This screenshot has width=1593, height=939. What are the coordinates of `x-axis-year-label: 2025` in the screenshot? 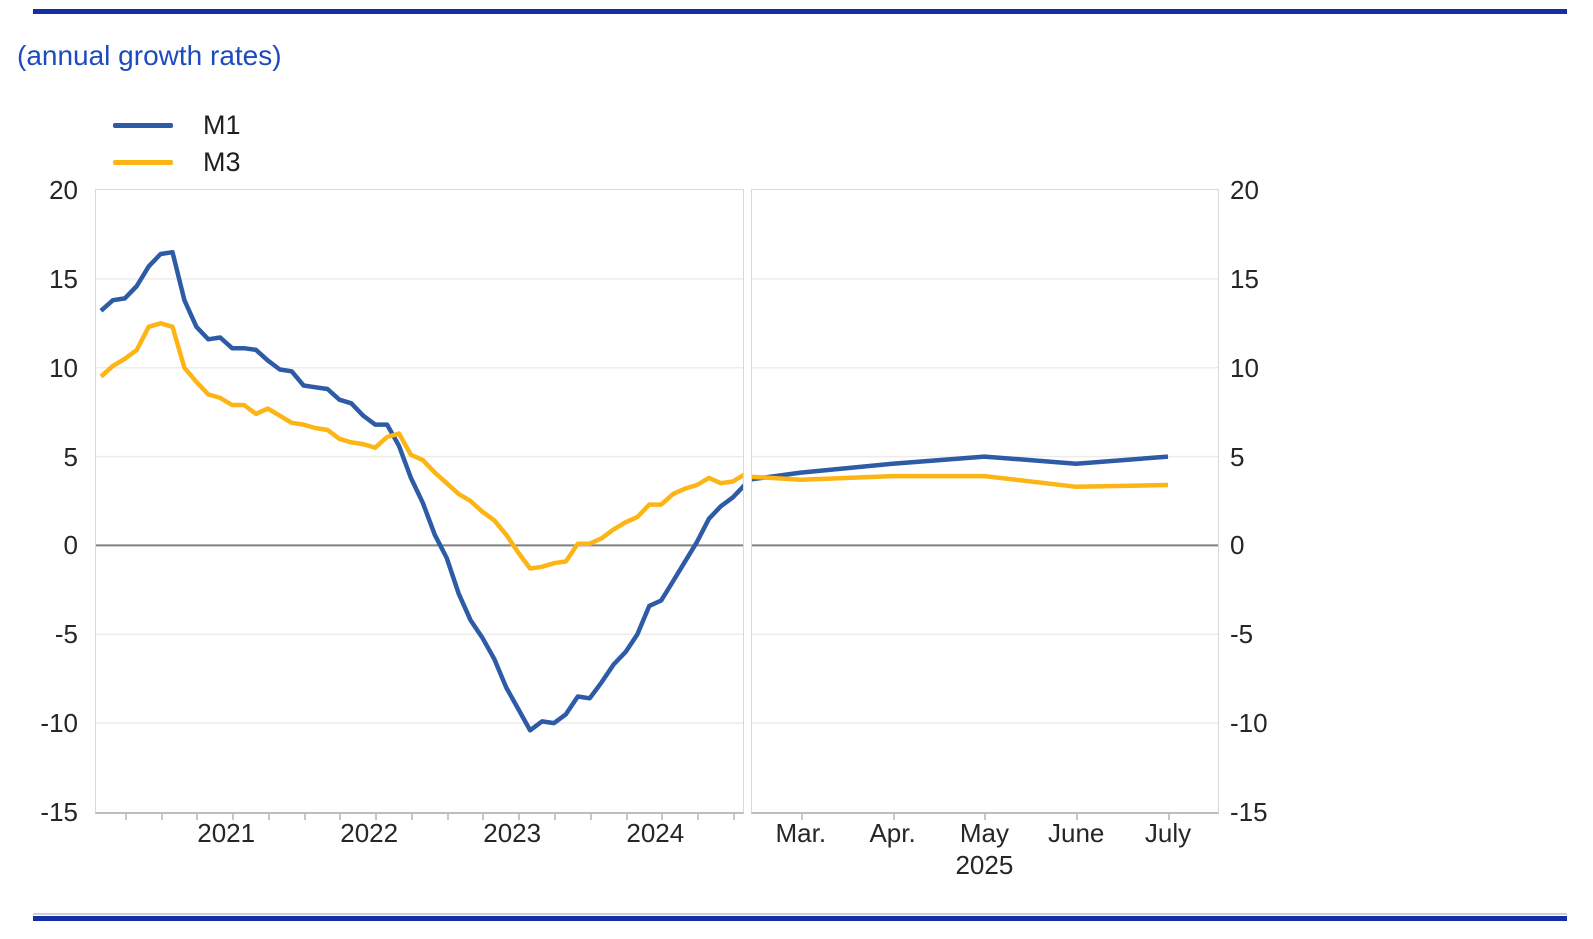 It's located at (984, 865).